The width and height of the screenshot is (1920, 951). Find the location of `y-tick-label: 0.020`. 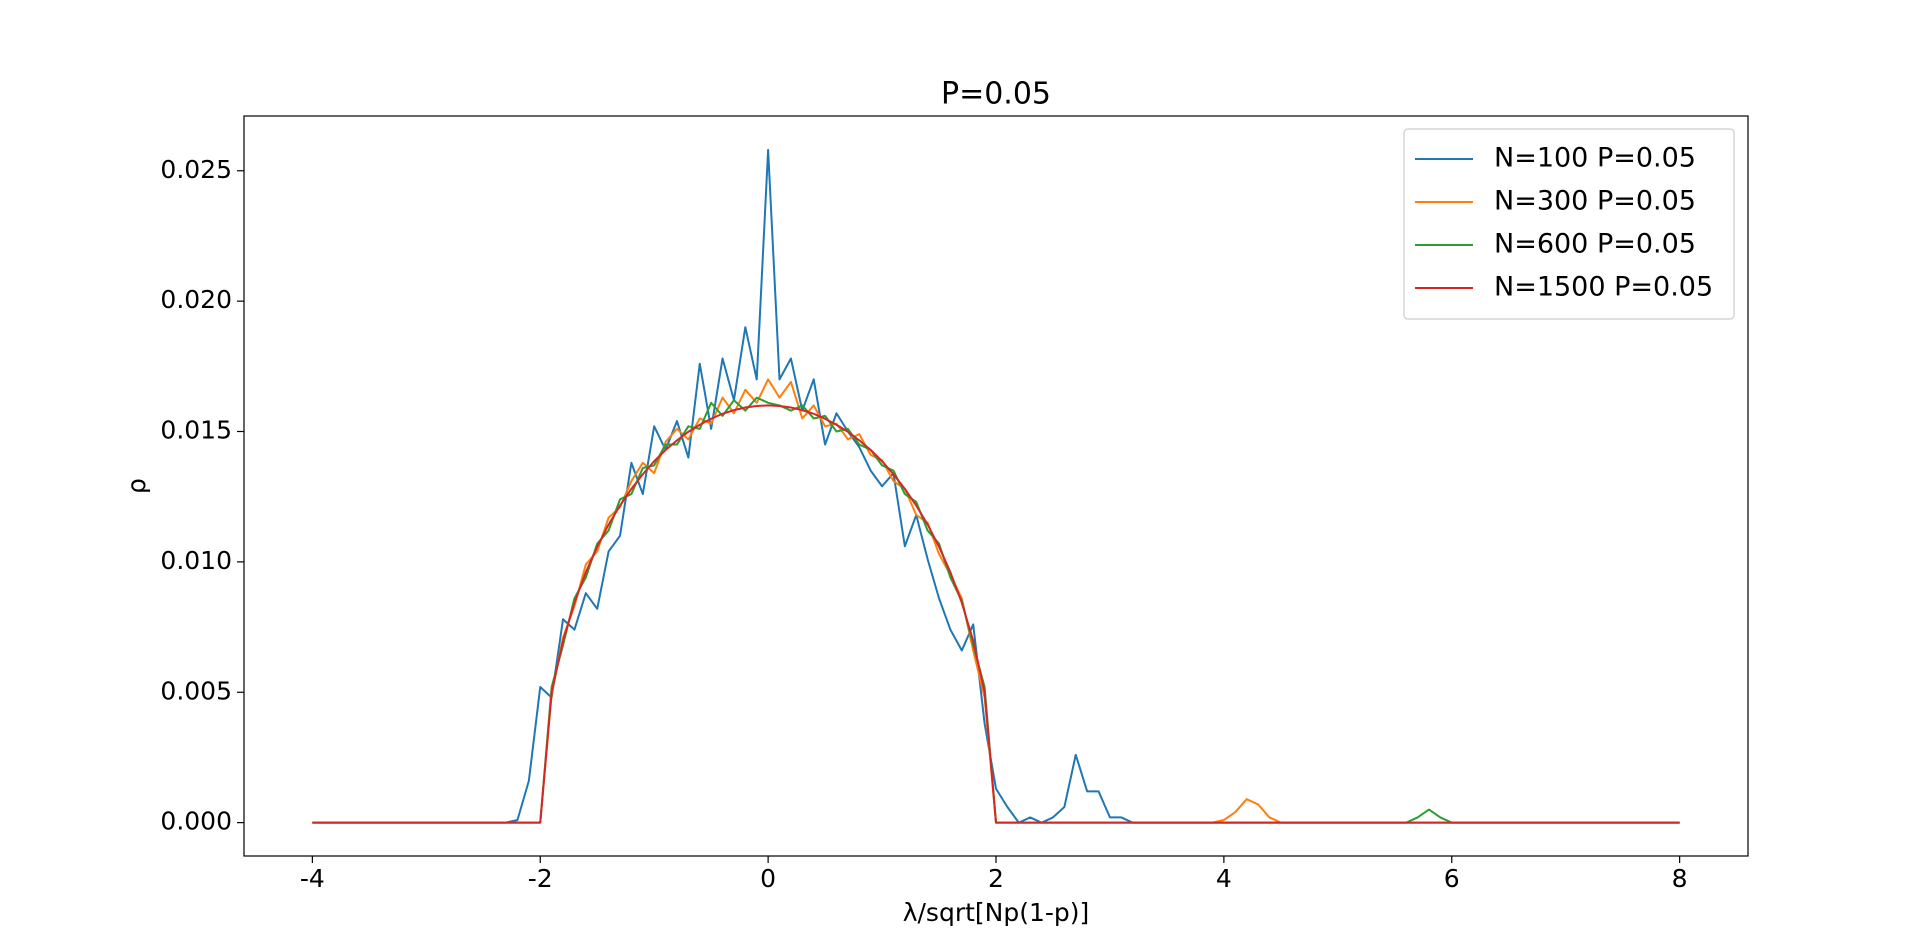

y-tick-label: 0.020 is located at coordinates (196, 299).